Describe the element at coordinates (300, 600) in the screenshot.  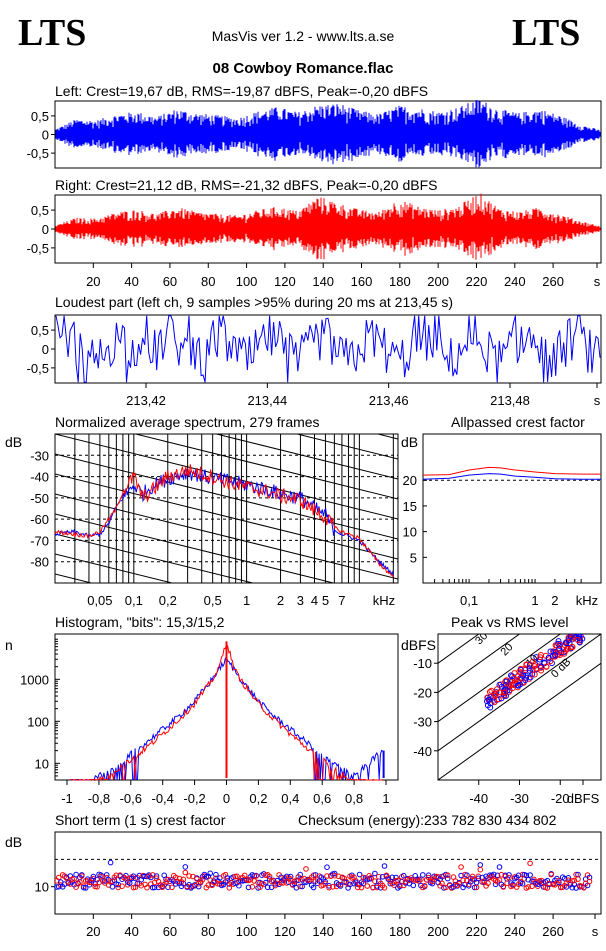
I see `x-tick-label: 3` at that location.